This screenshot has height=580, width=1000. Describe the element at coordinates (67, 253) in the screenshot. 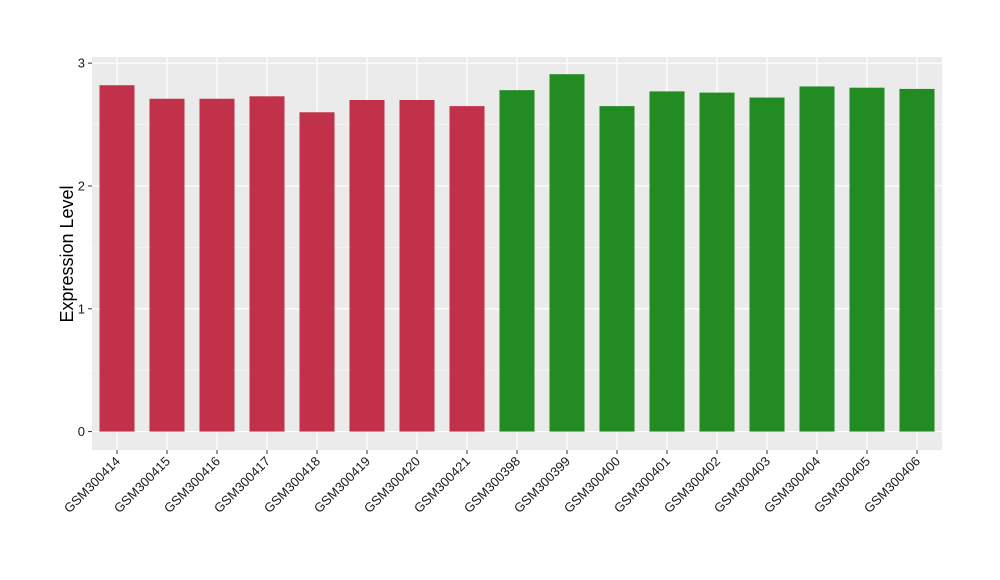

I see `y-axis-title: Expression Level` at that location.